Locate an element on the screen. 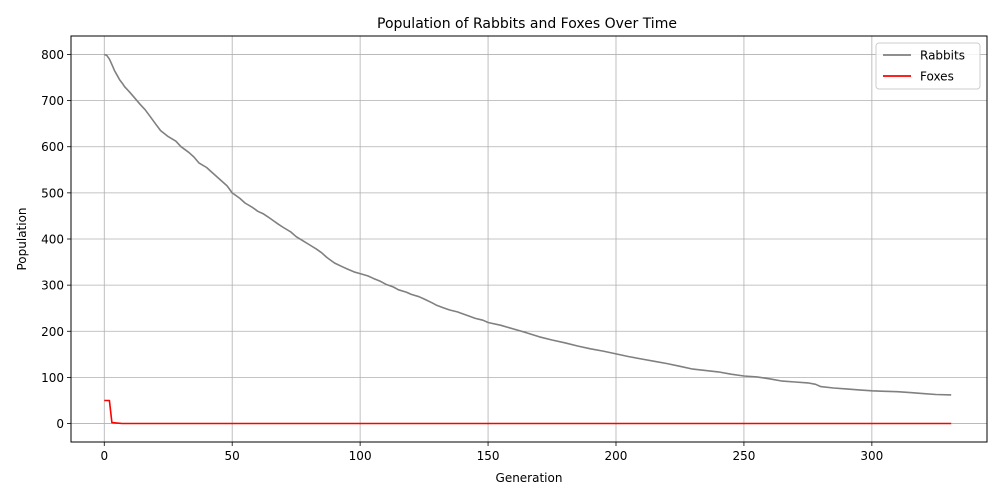 The width and height of the screenshot is (1000, 500). y-tick-label: 200 is located at coordinates (52, 332).